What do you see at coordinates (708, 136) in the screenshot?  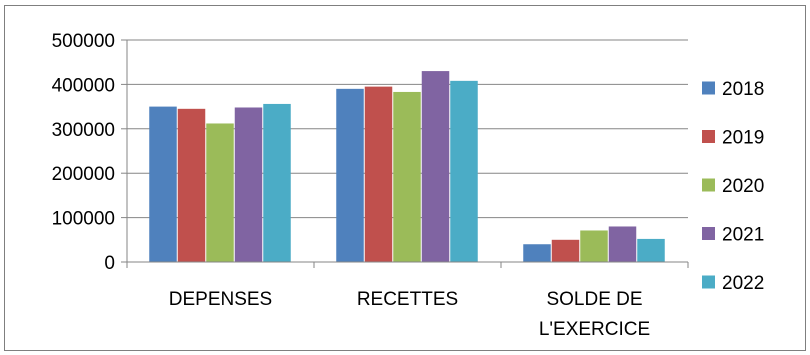 I see `legend-swatch-2019` at bounding box center [708, 136].